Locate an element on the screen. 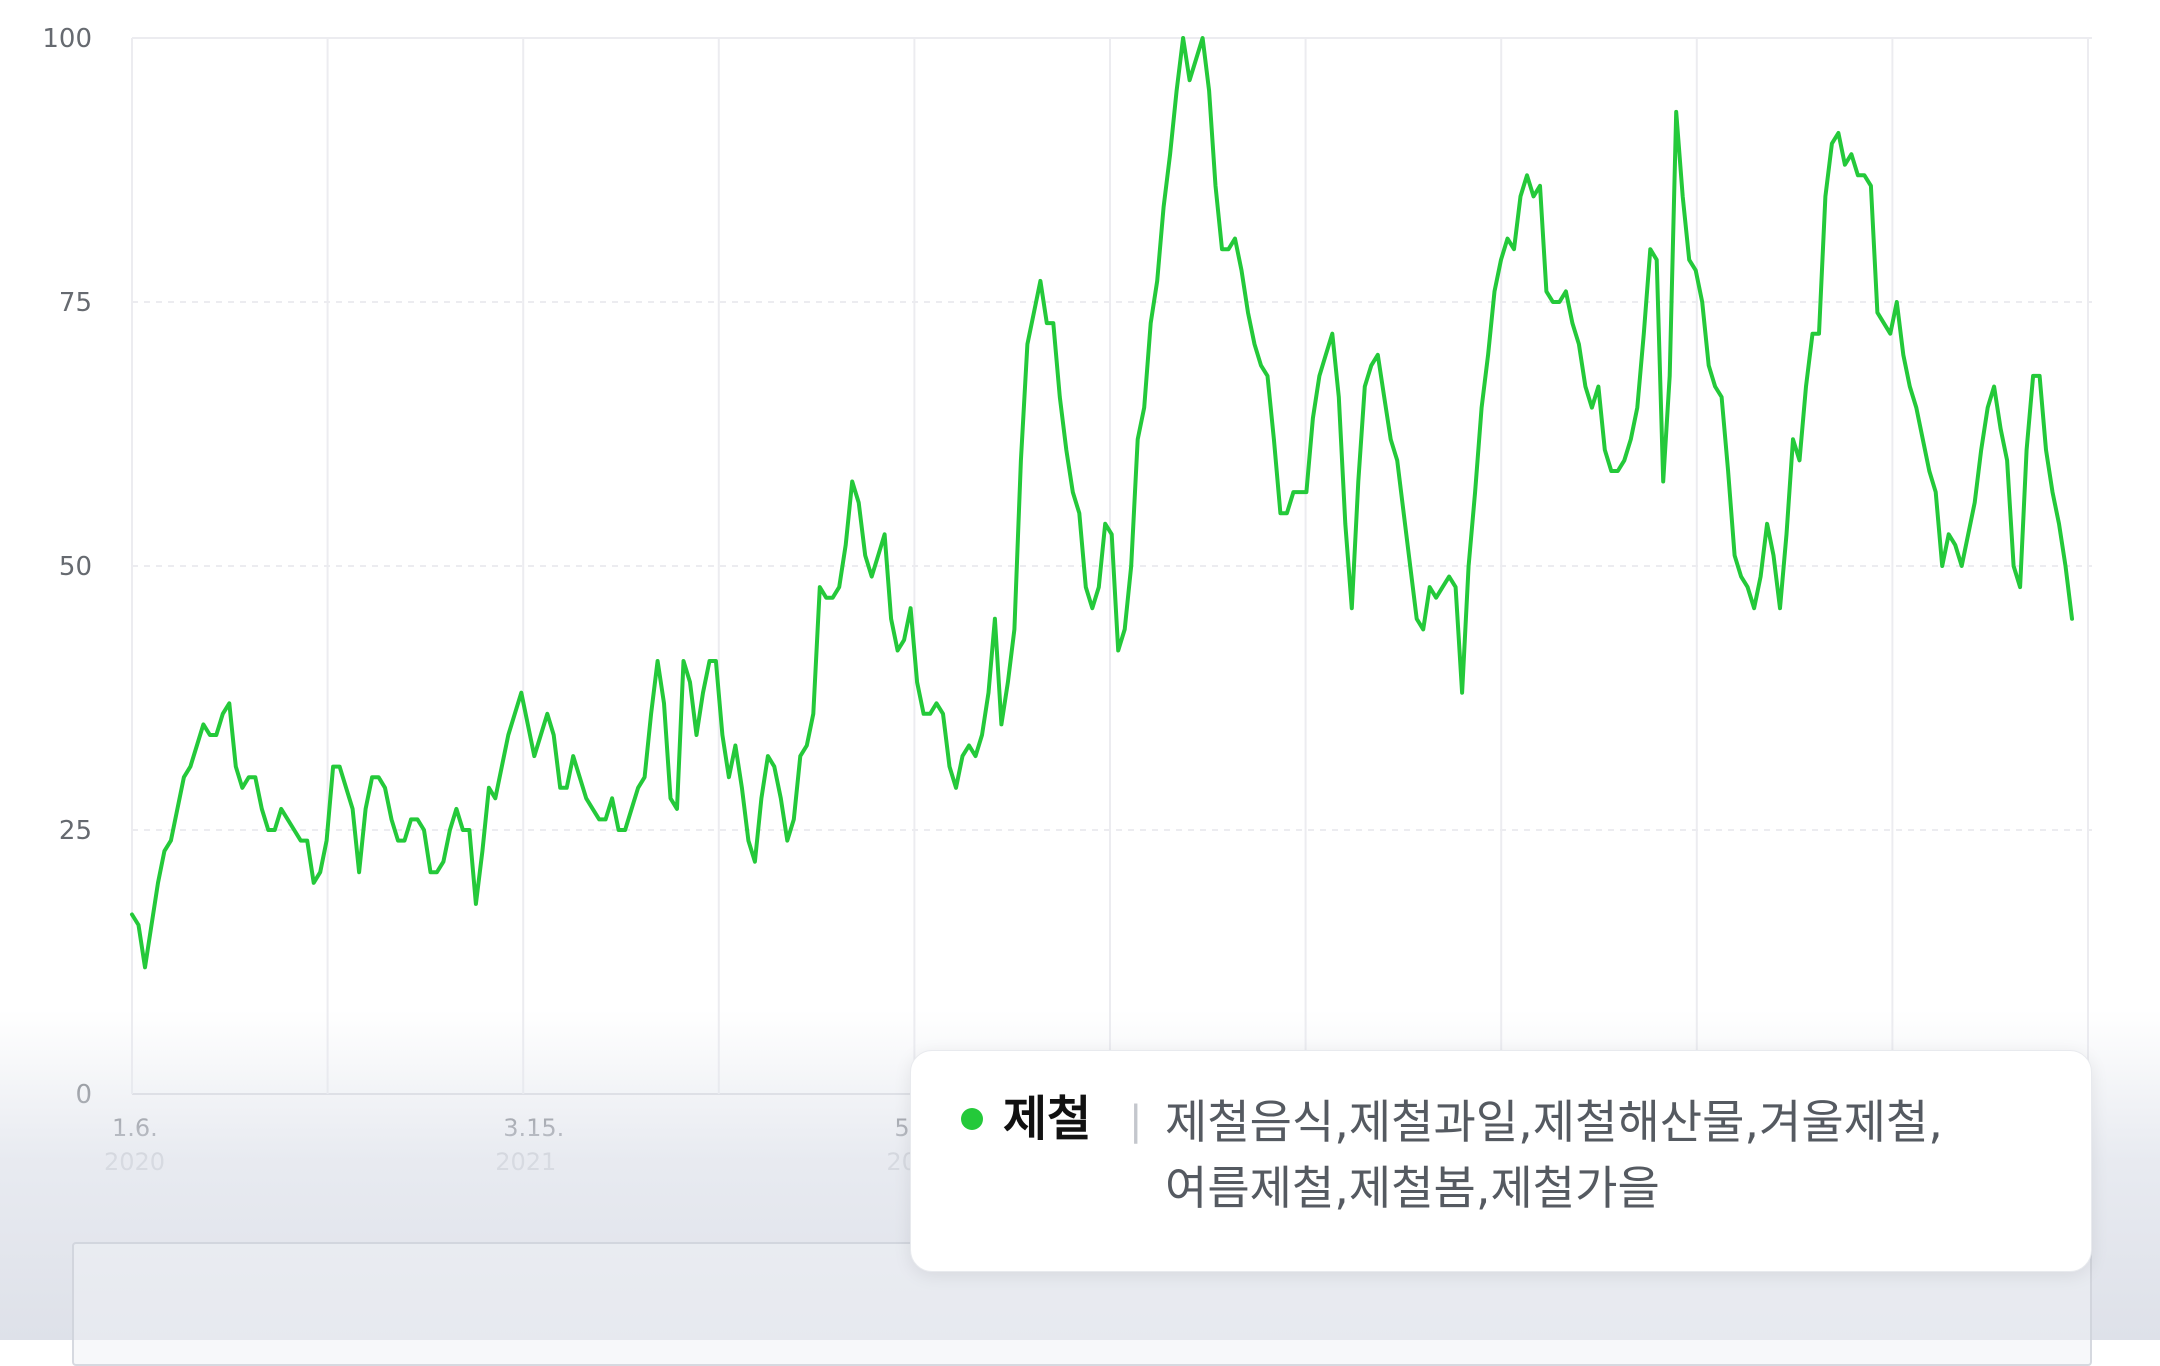  x-tick-year: 2020 is located at coordinates (134, 1162).